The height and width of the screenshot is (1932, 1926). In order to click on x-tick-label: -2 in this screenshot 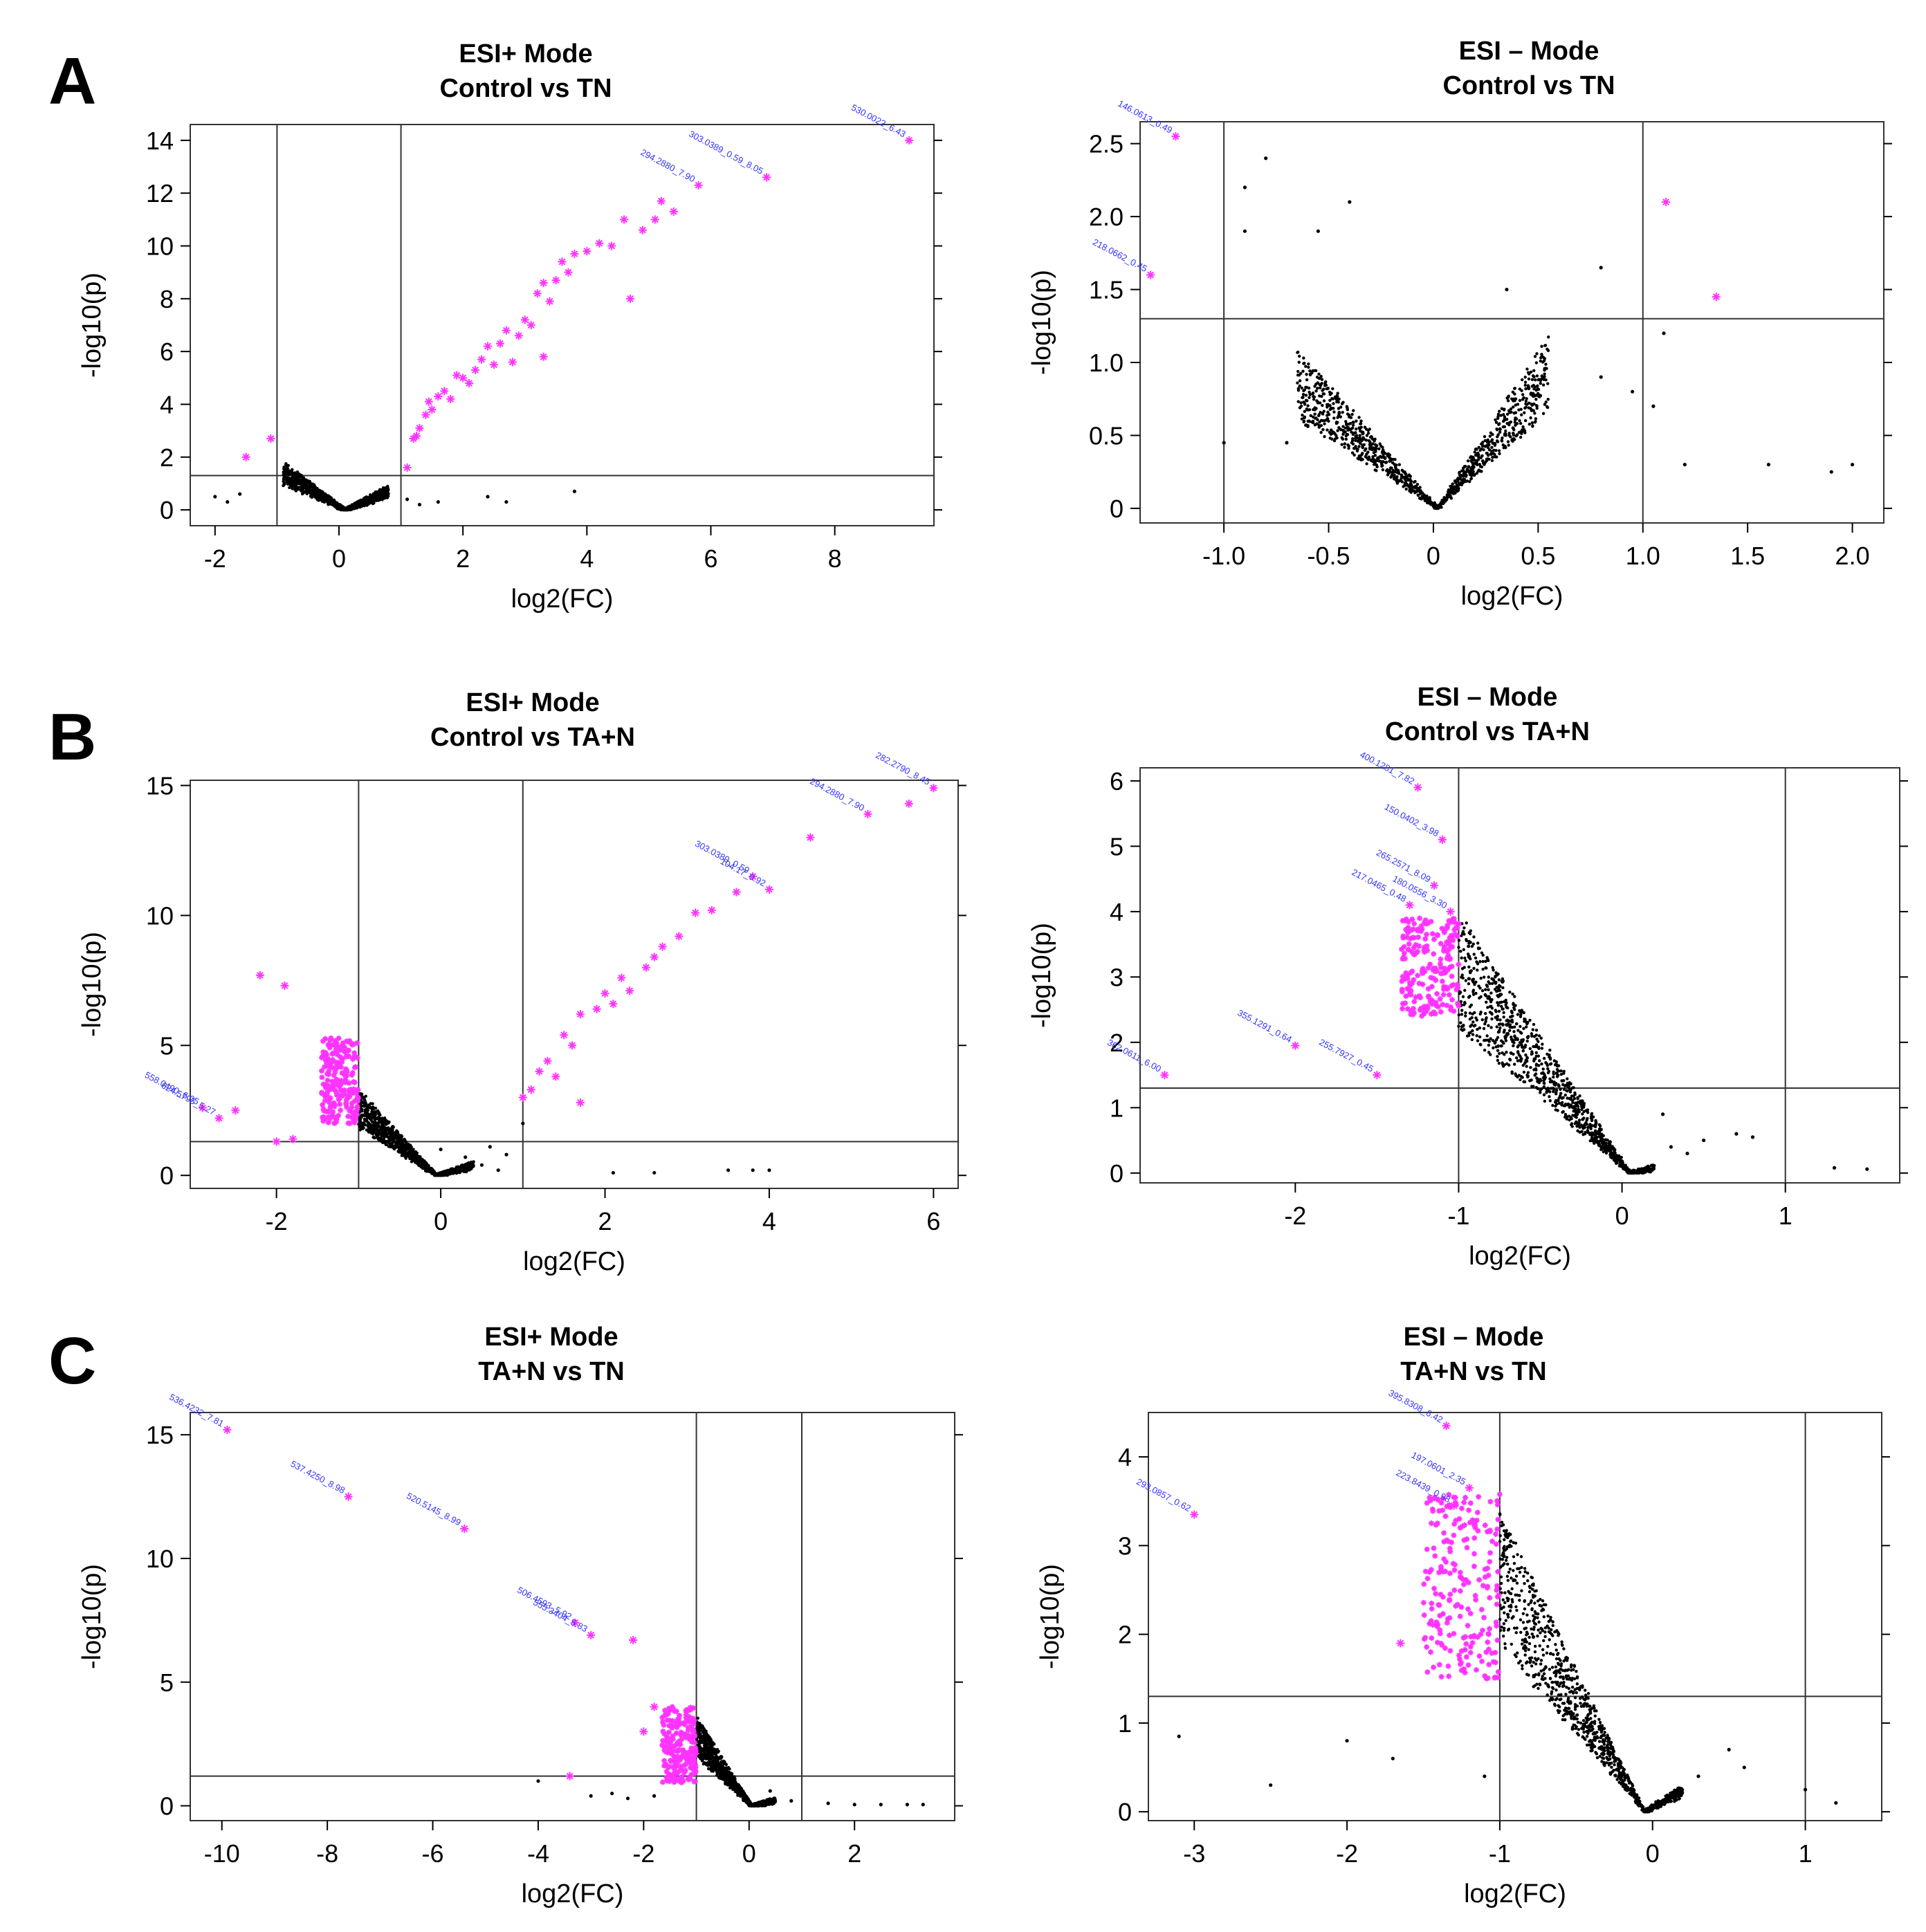, I will do `click(215, 558)`.